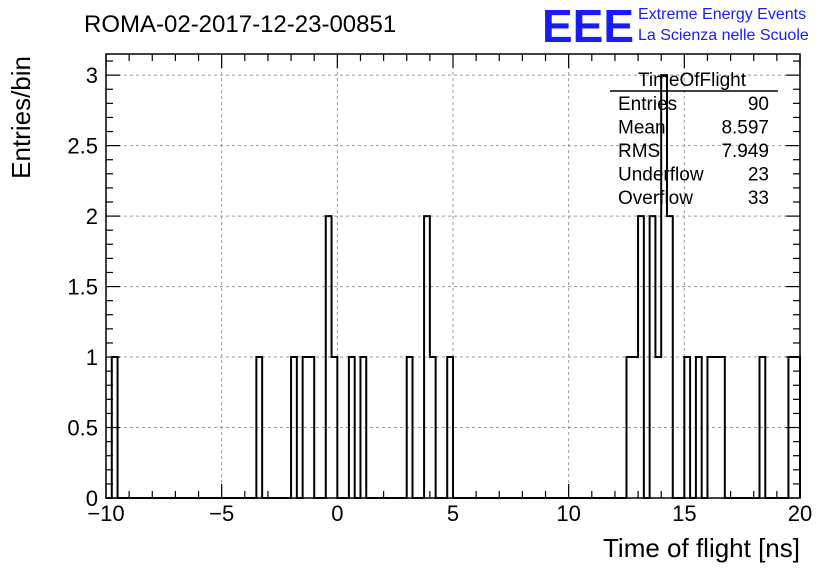  What do you see at coordinates (92, 216) in the screenshot?
I see `y-tick-label: 2` at bounding box center [92, 216].